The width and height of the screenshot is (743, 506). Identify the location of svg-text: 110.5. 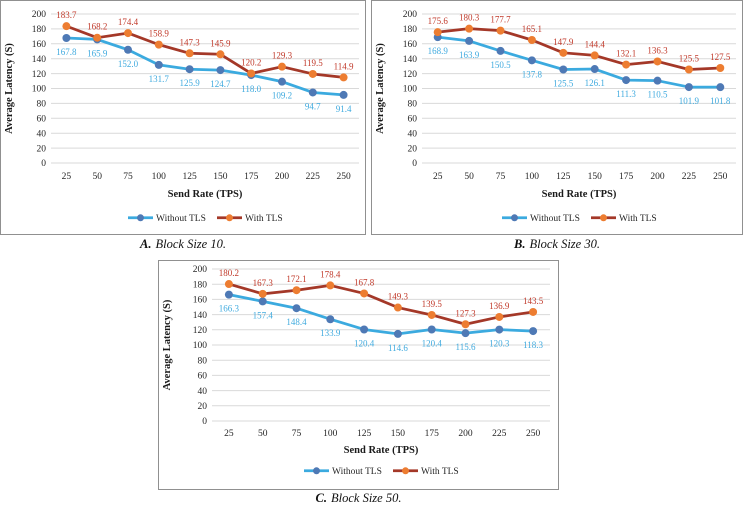
(658, 95).